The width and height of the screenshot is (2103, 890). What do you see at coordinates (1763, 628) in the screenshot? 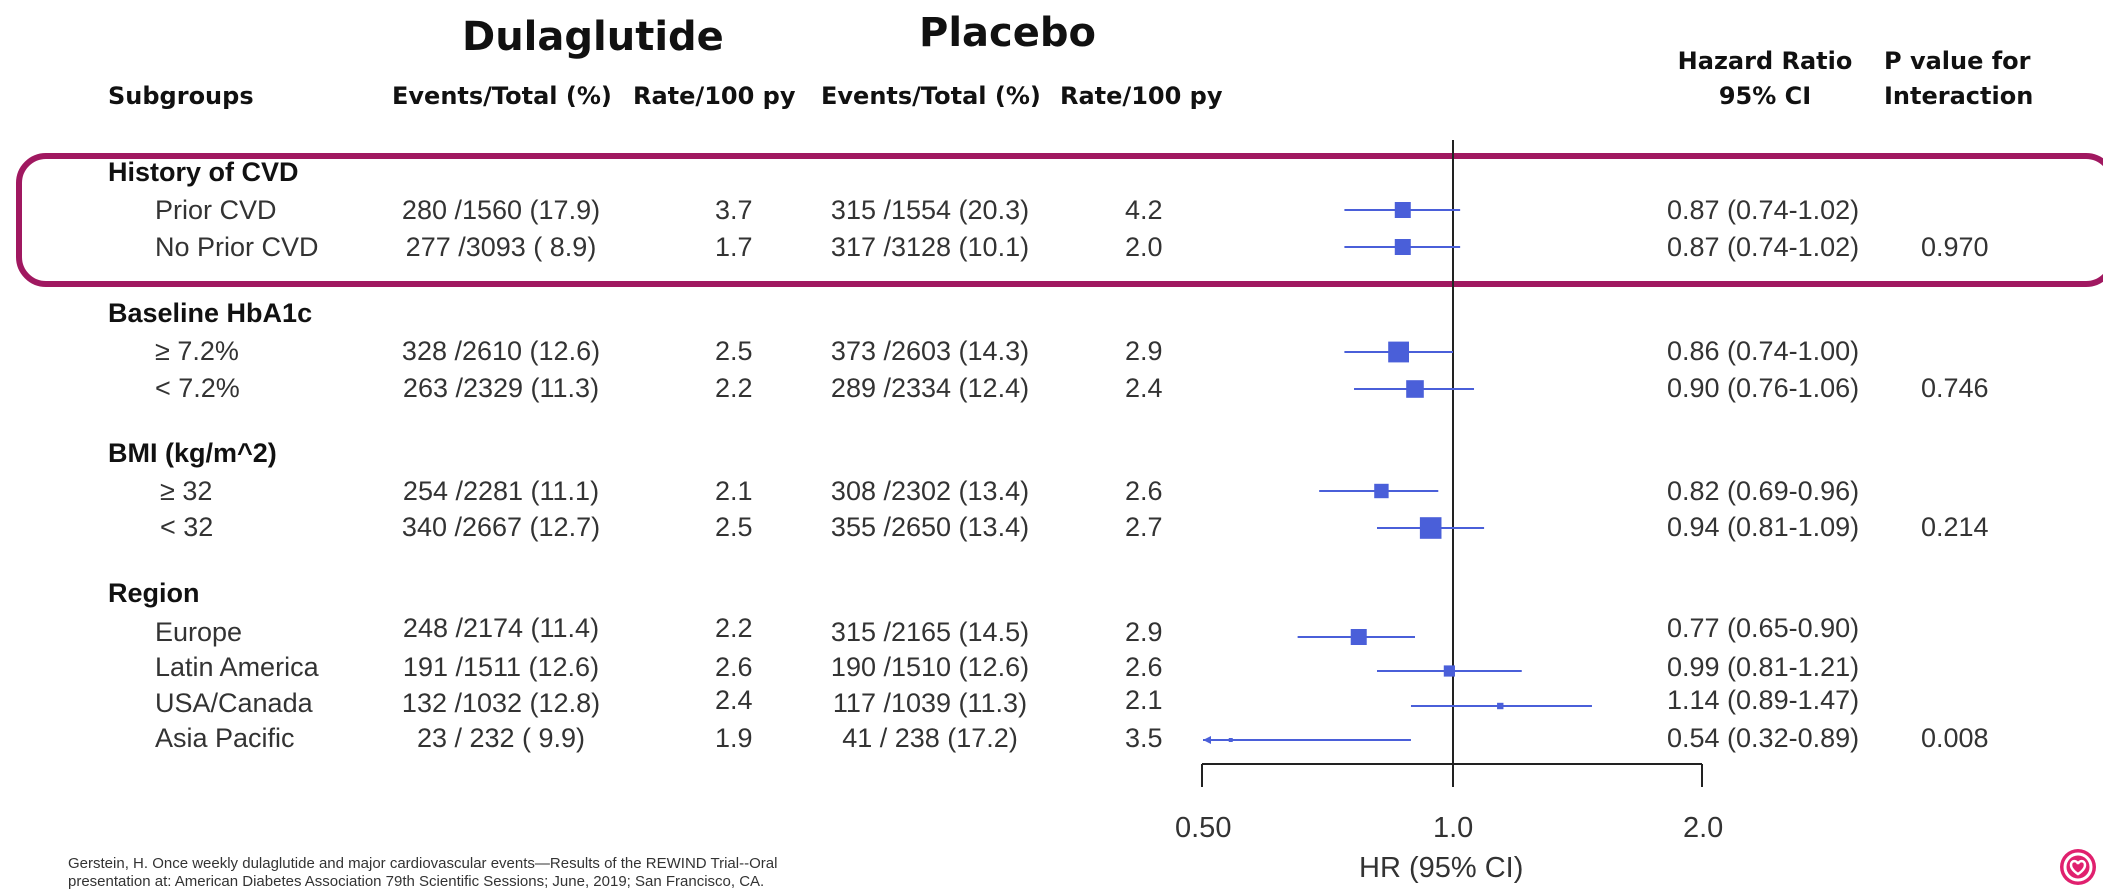
I see `hr-ci-text: 0.77 (0.65-0.90)` at bounding box center [1763, 628].